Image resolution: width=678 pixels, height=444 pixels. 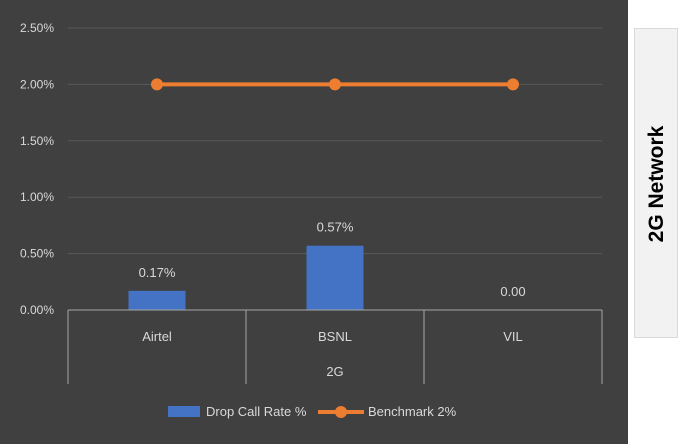 What do you see at coordinates (335, 336) in the screenshot?
I see `x-tick-label: BSNL` at bounding box center [335, 336].